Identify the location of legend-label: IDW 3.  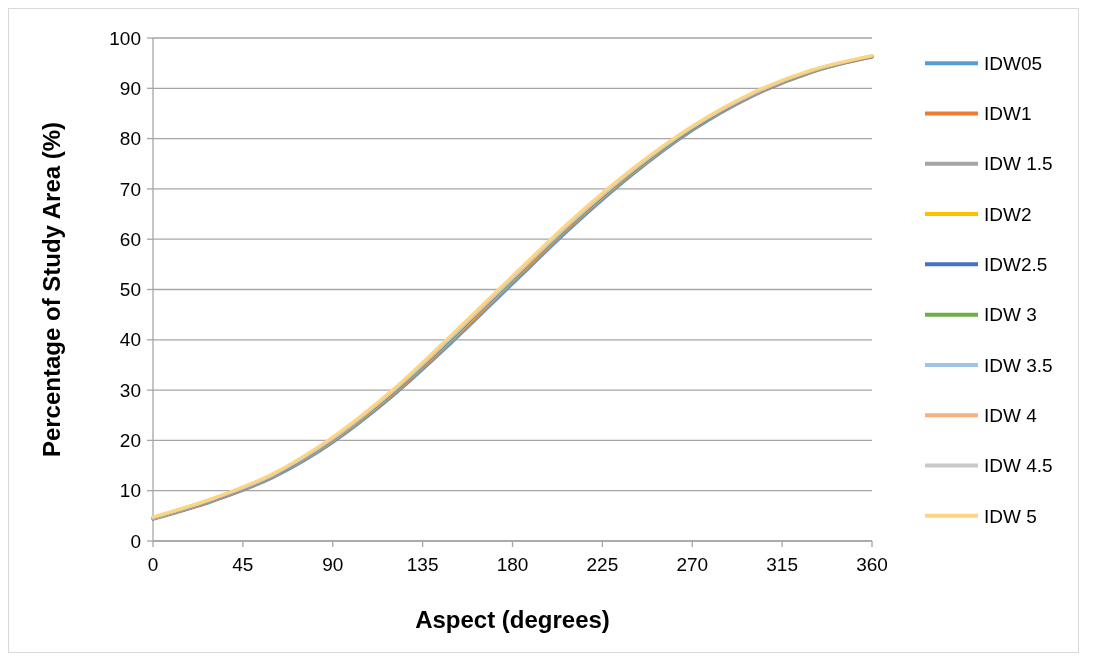
(1010, 315).